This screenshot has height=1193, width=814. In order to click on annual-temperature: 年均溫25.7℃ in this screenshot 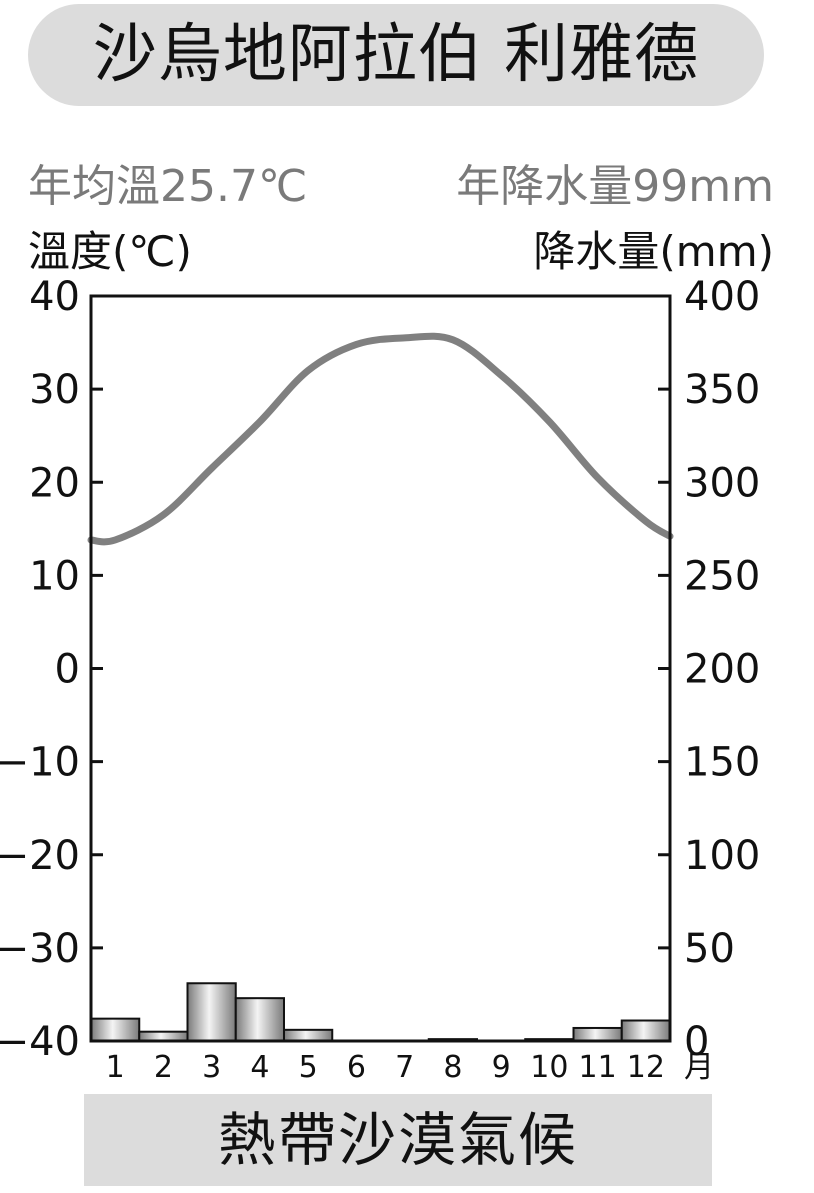, I will do `click(168, 186)`.